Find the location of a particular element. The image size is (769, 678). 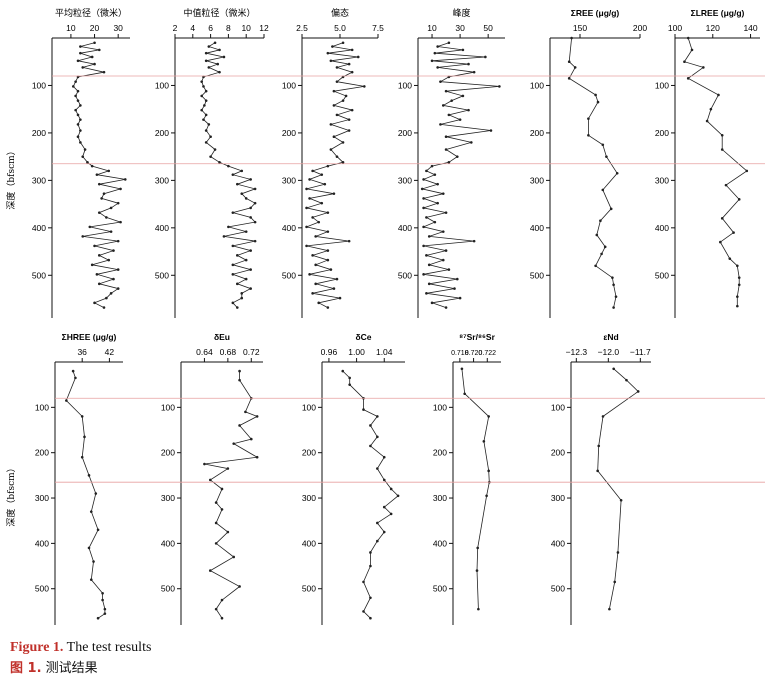

x-tick-label: 30 is located at coordinates (118, 28).